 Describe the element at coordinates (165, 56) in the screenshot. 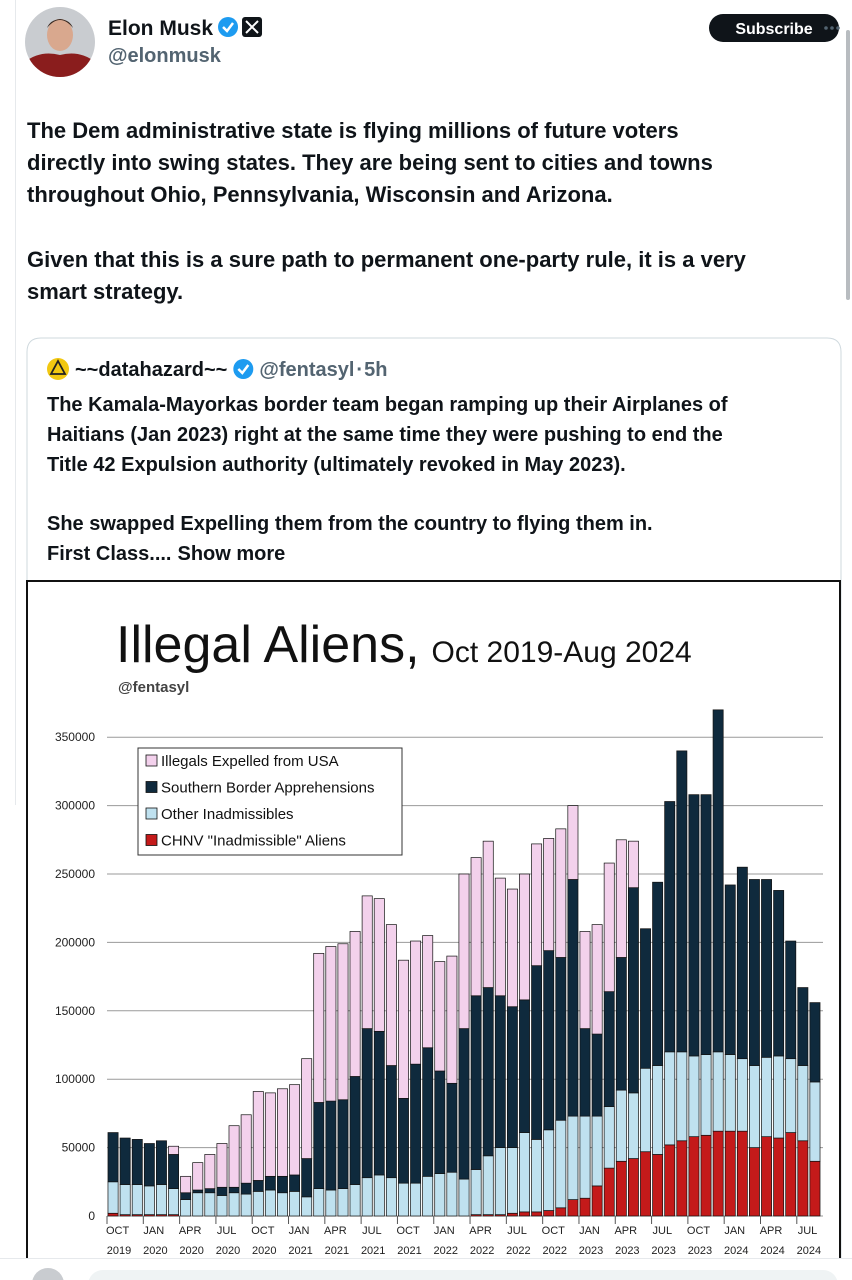

I see `author-handle: @elonmusk` at that location.